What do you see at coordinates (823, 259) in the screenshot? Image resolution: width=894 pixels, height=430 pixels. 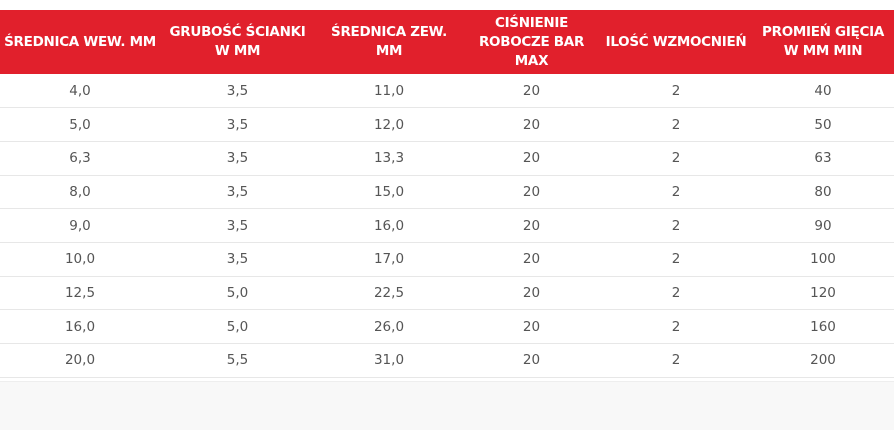 I see `cell-bend-radius: 100` at bounding box center [823, 259].